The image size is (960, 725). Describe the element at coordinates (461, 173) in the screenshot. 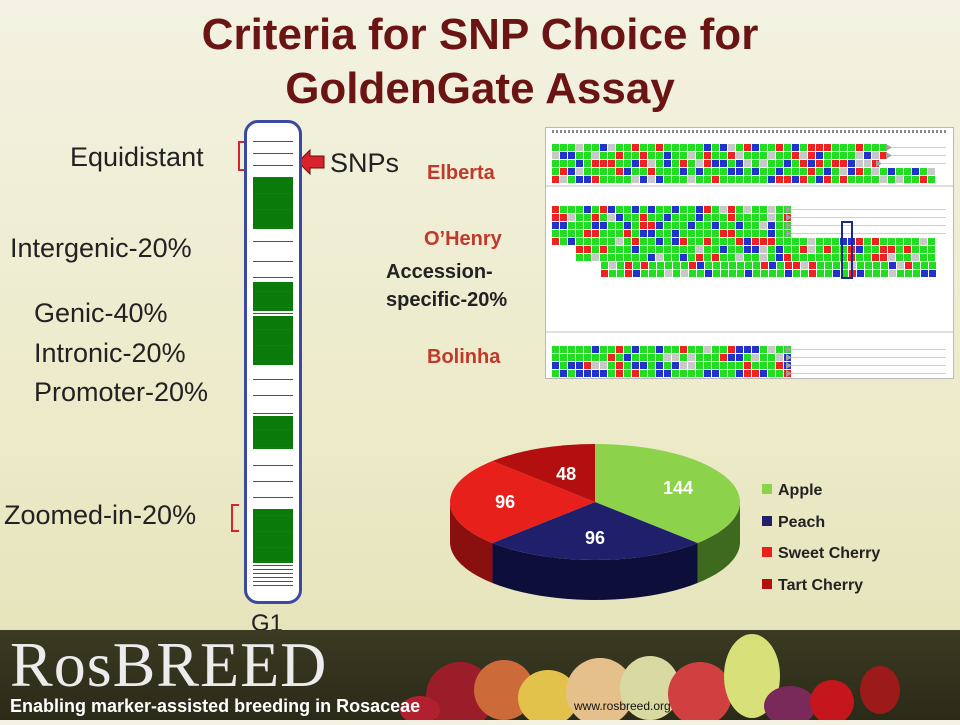

I see `accession-label-elberta: Elberta` at that location.